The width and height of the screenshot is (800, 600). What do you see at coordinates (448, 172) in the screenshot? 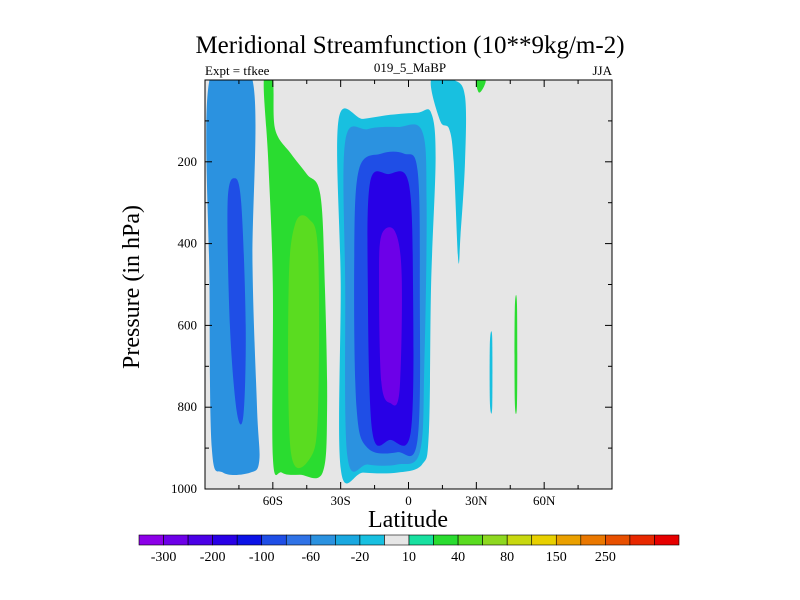
I see `contour-northern-tropics-cell` at bounding box center [448, 172].